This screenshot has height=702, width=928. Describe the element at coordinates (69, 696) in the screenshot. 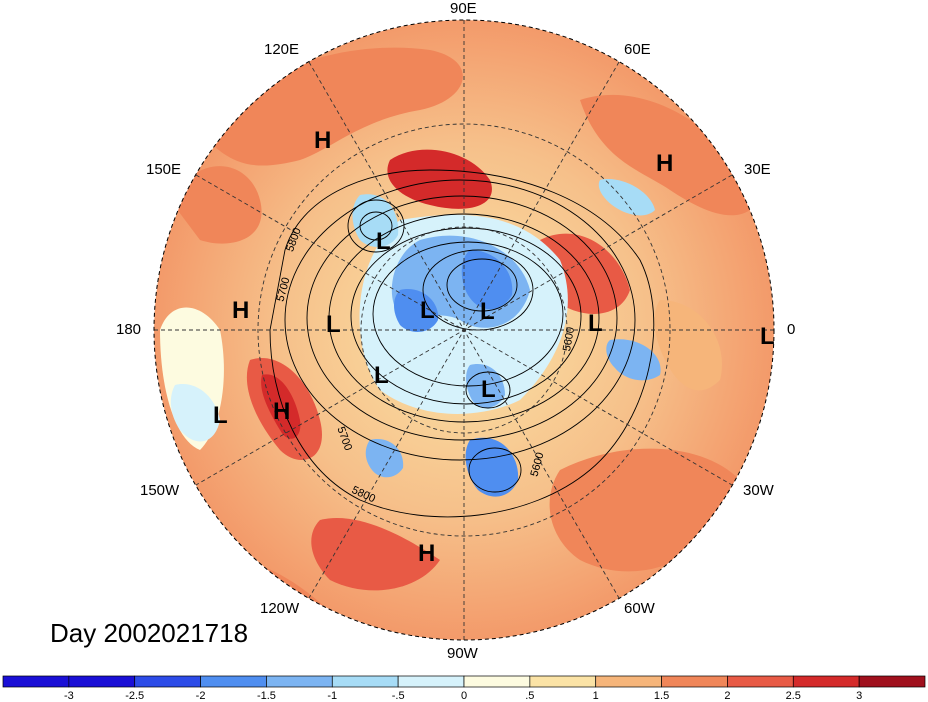

I see `colorbar-tick-label: -3` at that location.